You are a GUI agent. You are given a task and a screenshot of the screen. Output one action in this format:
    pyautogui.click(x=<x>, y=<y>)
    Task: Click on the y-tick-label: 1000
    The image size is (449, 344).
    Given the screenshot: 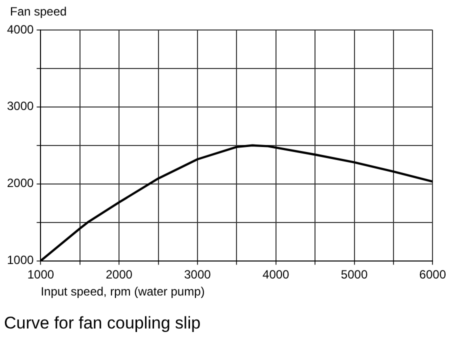 What is the action you would take?
    pyautogui.click(x=20, y=260)
    